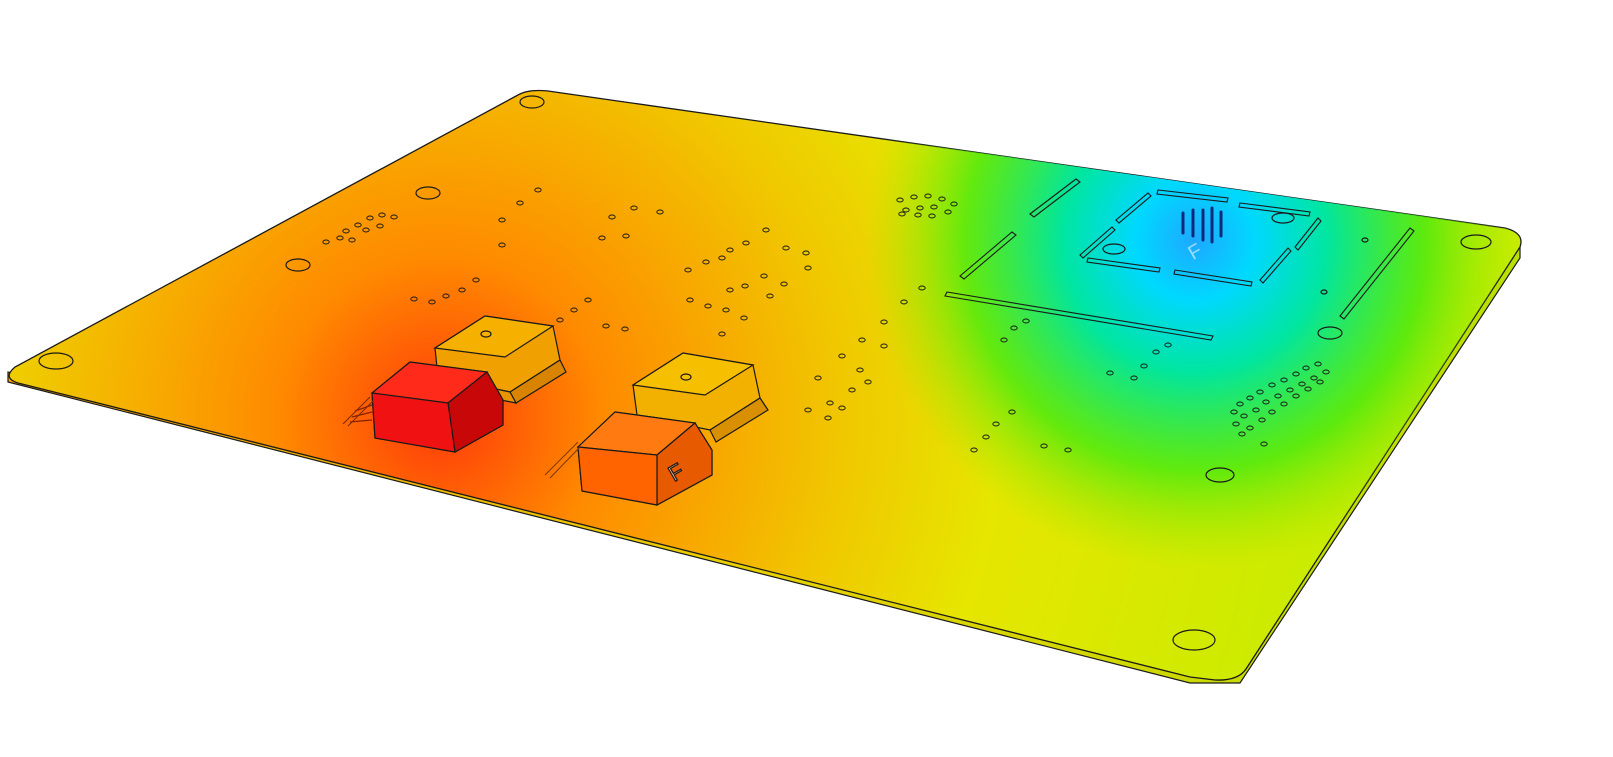 The height and width of the screenshot is (757, 1613). I want to click on connector-2-back, so click(700, 397).